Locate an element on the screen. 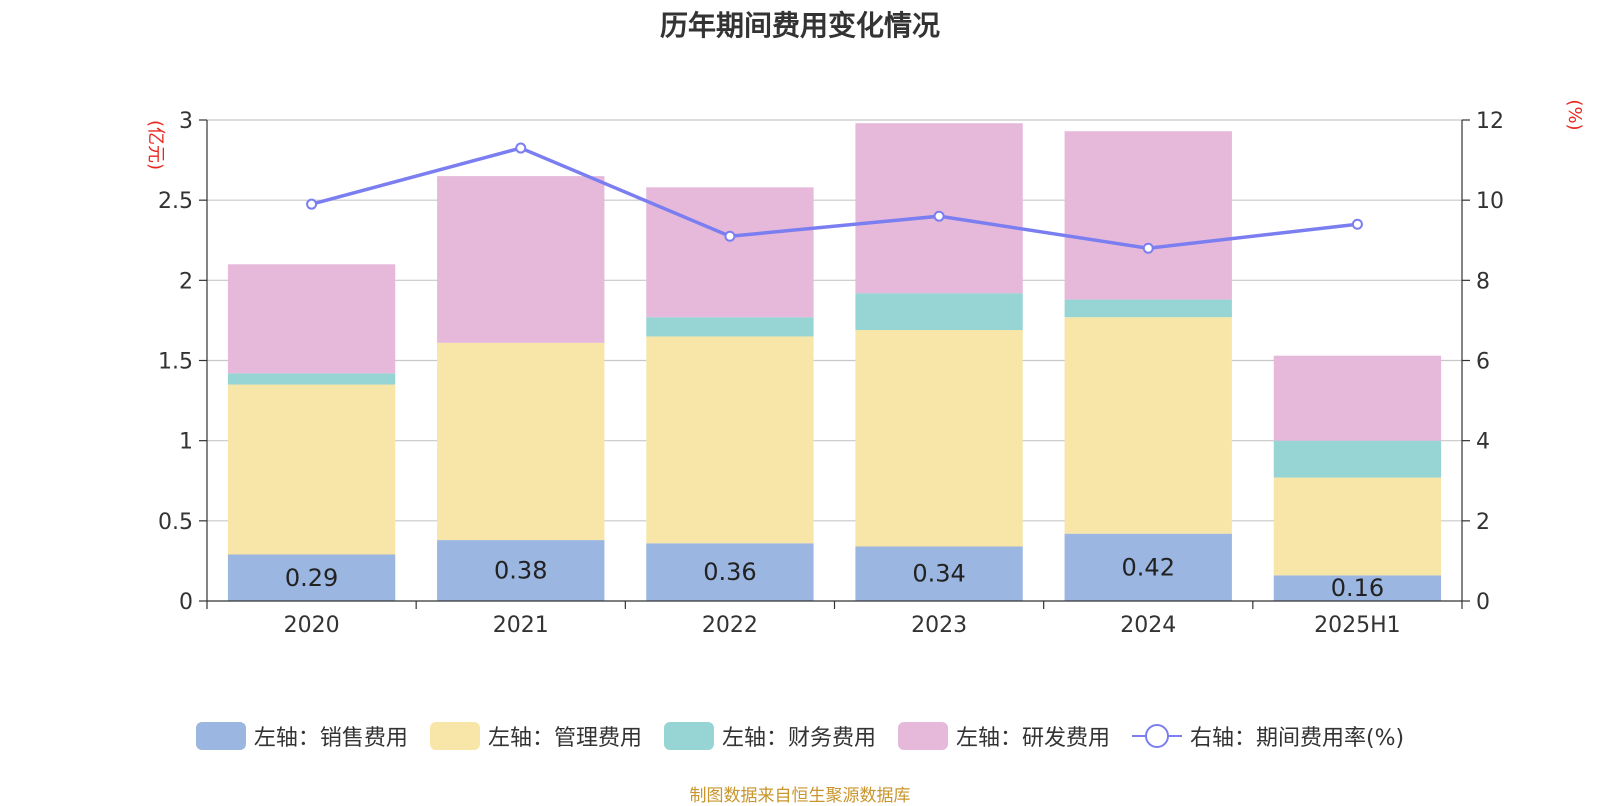 This screenshot has width=1600, height=806. rate-line is located at coordinates (834, 198).